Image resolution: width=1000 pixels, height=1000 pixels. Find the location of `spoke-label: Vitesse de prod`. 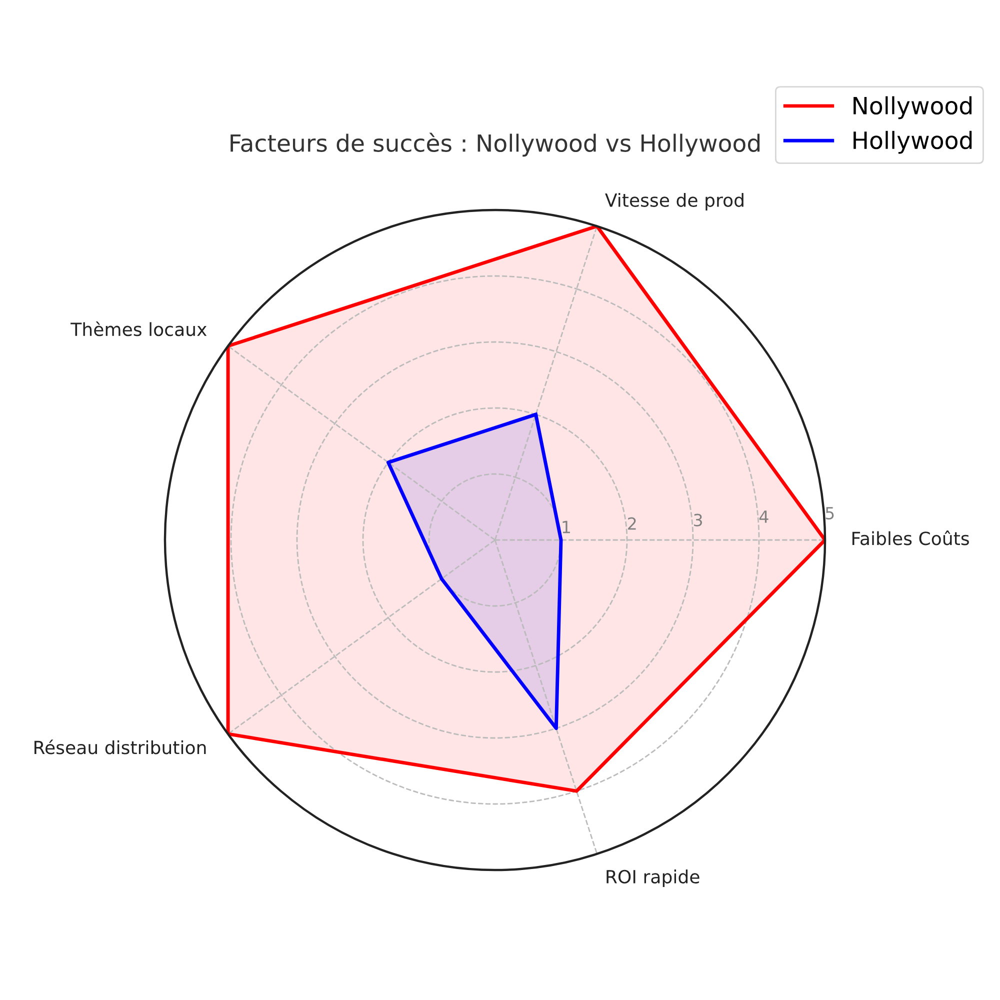

spoke-label: Vitesse de prod is located at coordinates (674, 201).